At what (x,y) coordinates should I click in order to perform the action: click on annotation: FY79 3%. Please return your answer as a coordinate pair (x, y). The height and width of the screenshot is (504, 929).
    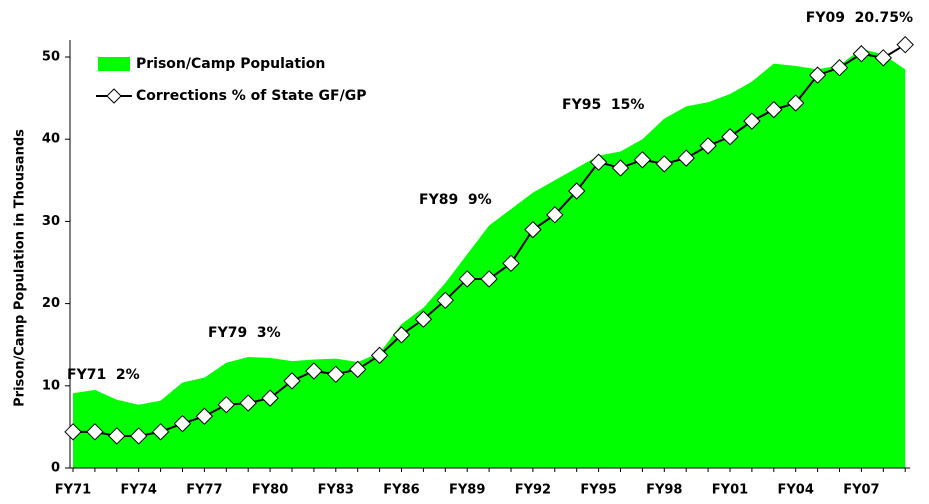
    Looking at the image, I should click on (244, 333).